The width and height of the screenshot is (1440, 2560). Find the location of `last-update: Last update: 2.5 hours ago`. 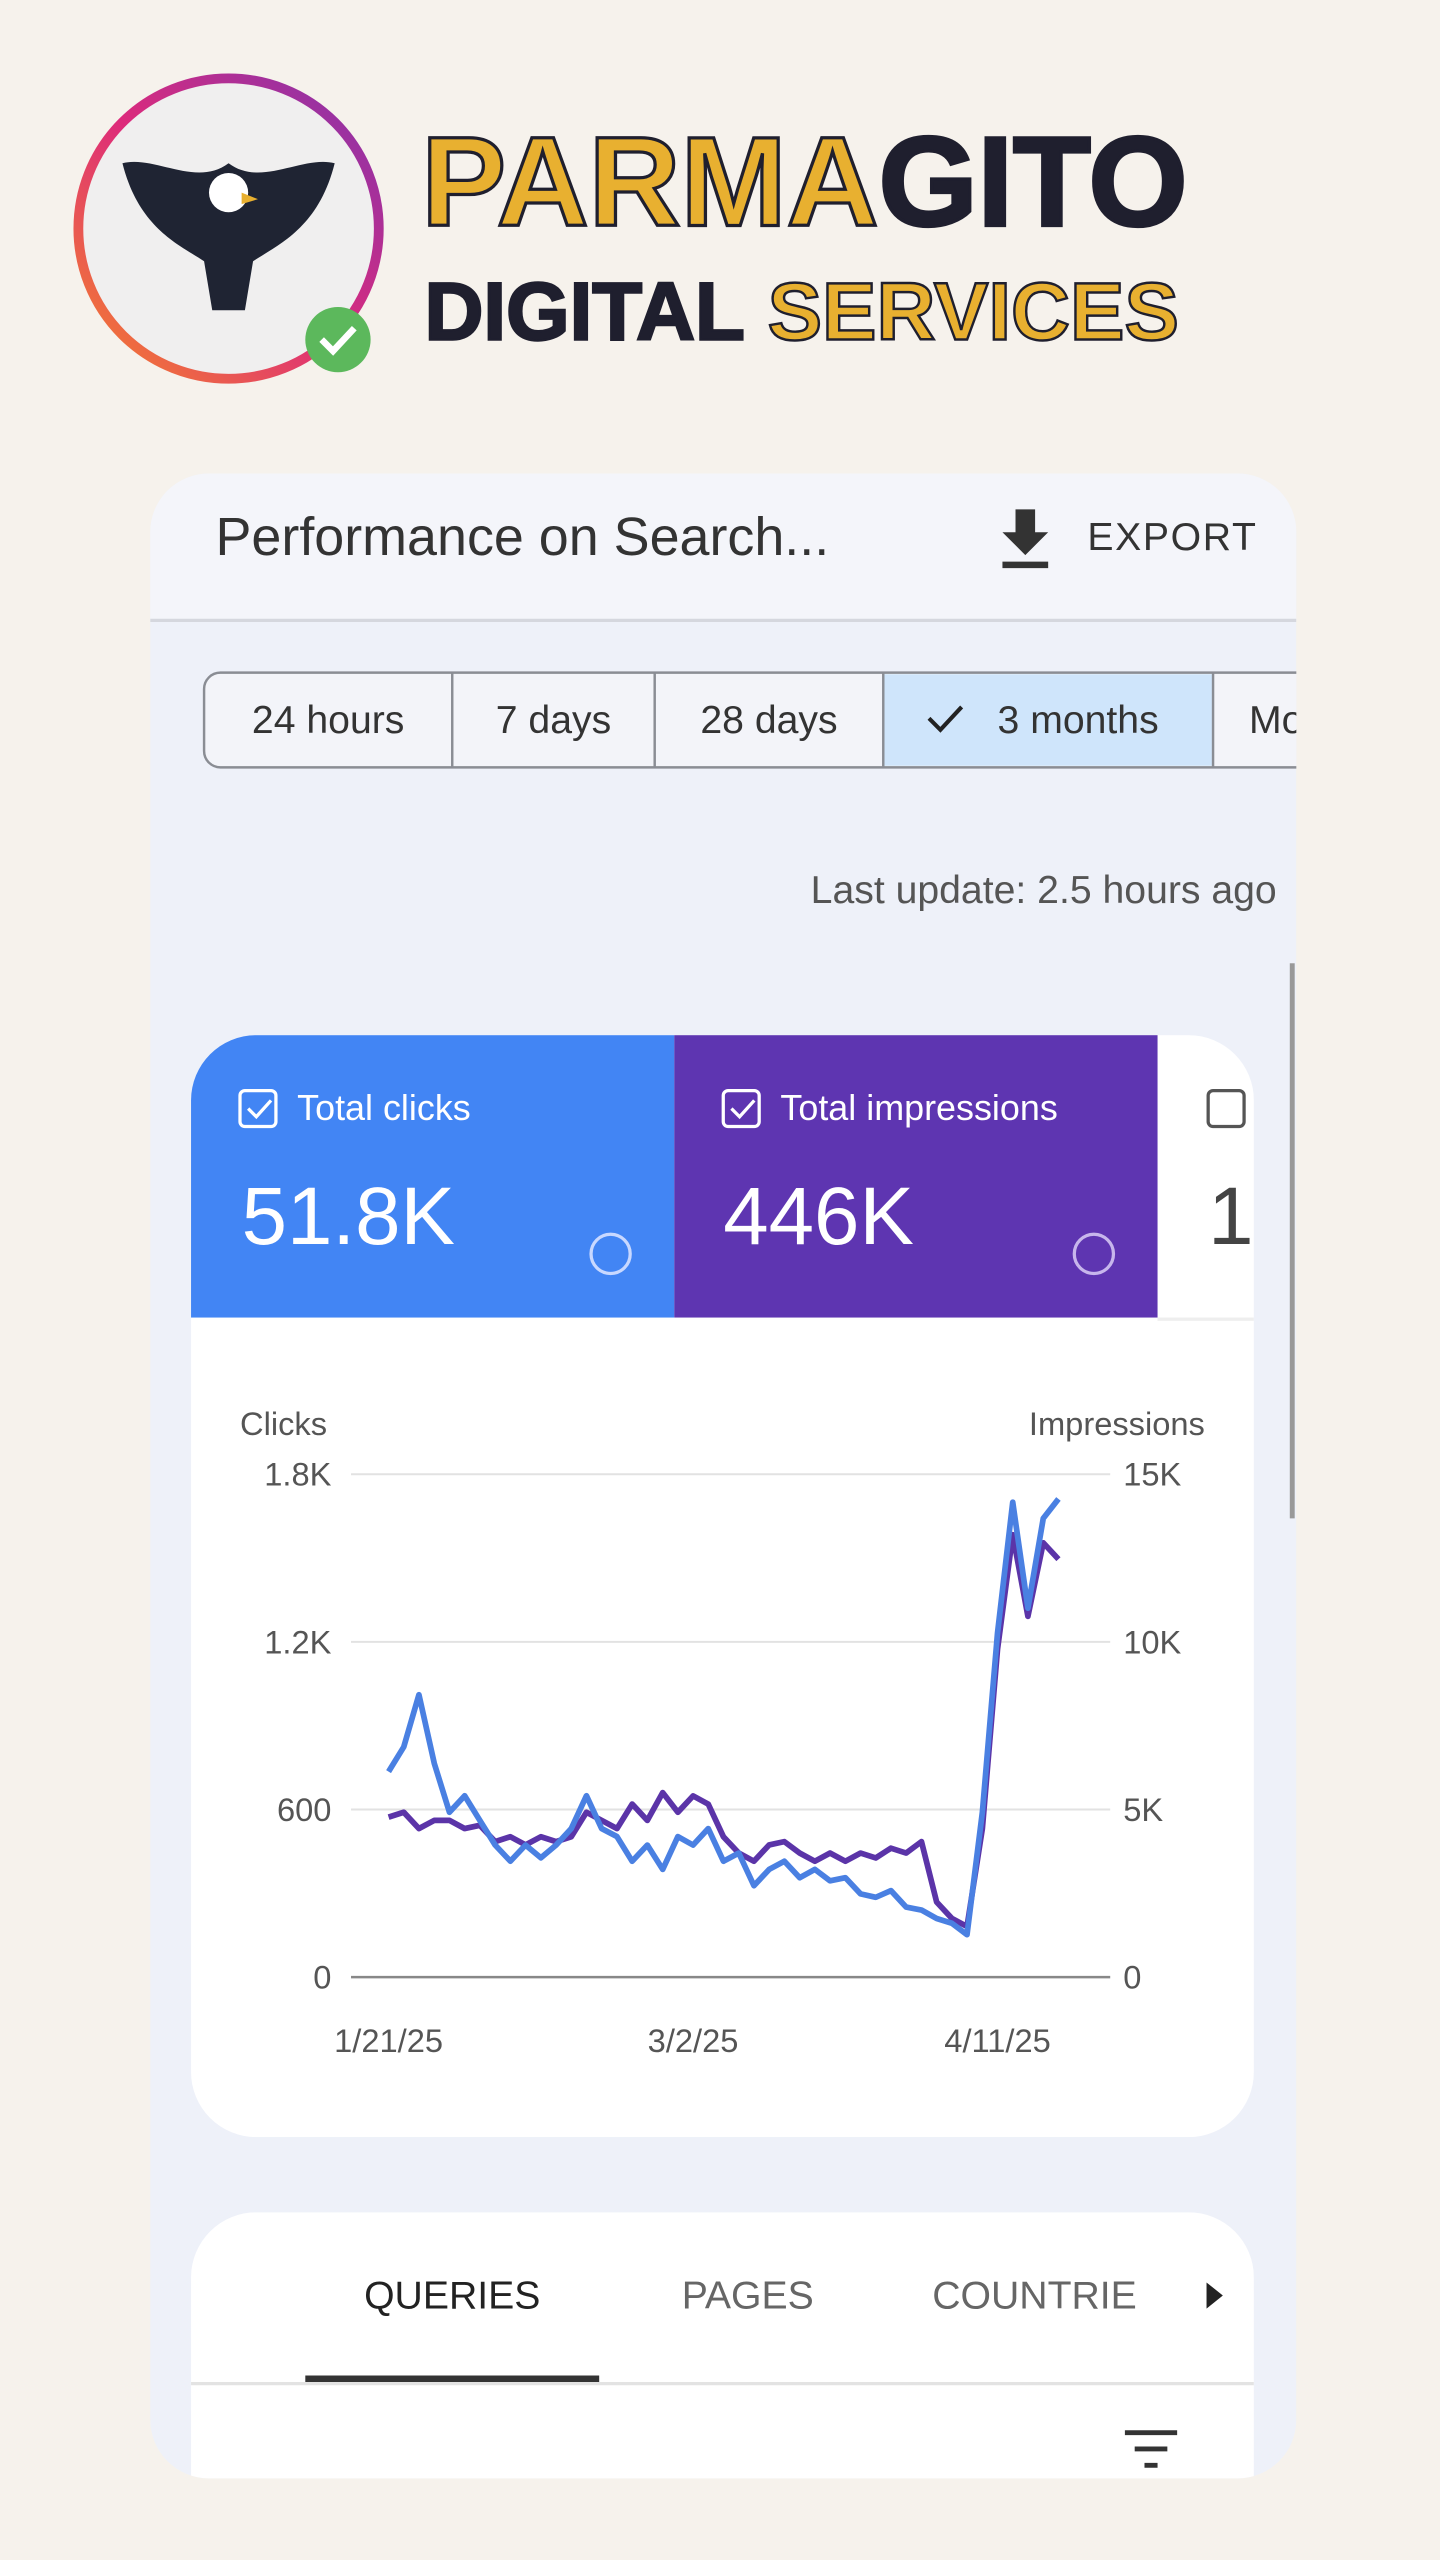

last-update: Last update: 2.5 hours ago is located at coordinates (1044, 890).